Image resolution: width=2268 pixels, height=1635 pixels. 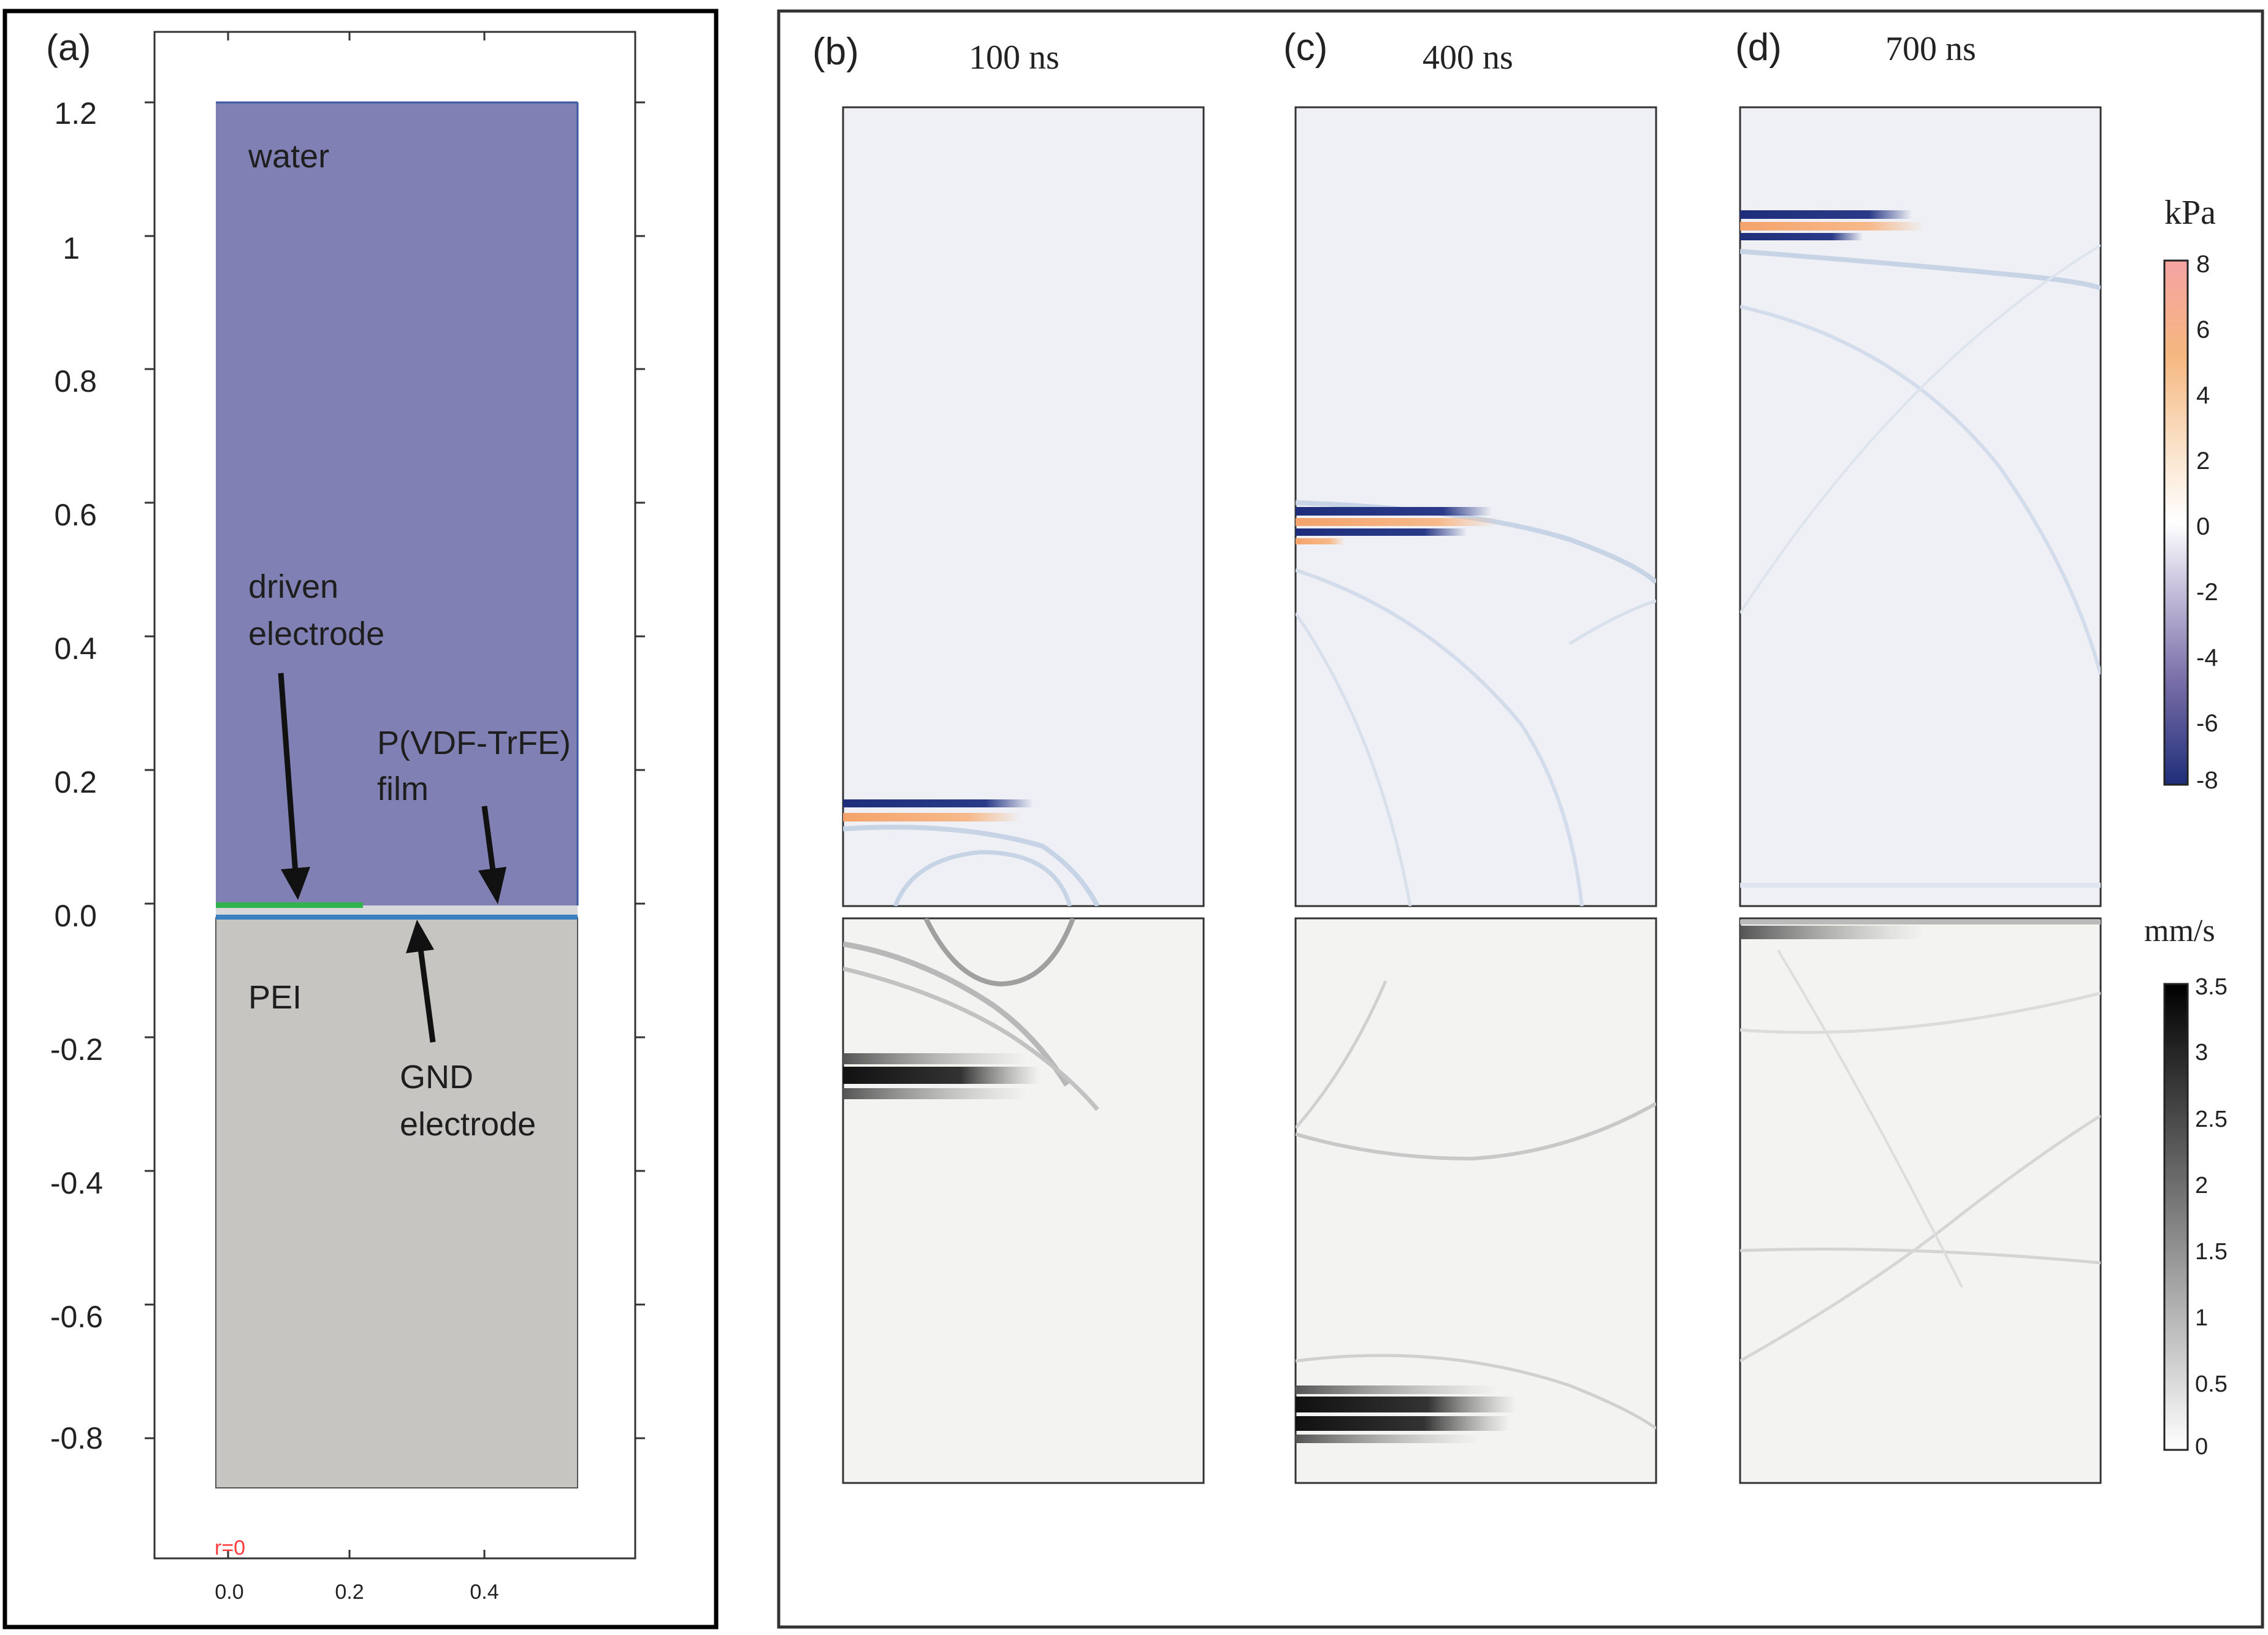 I want to click on y-tick-label: 0.0, so click(x=75, y=916).